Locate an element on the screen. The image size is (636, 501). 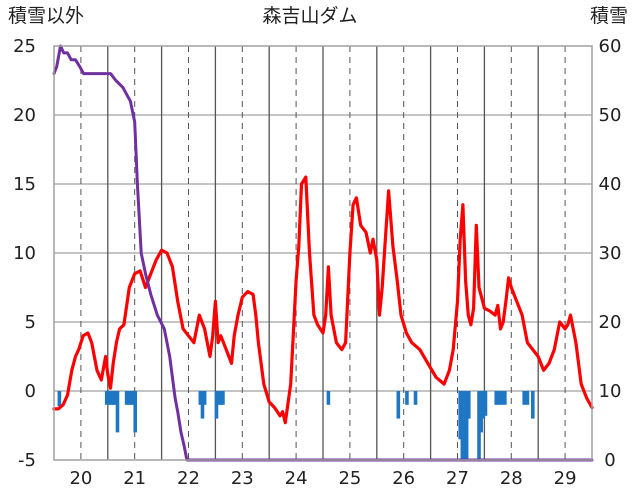
left-tick-label-0: 25 is located at coordinates (24, 46).